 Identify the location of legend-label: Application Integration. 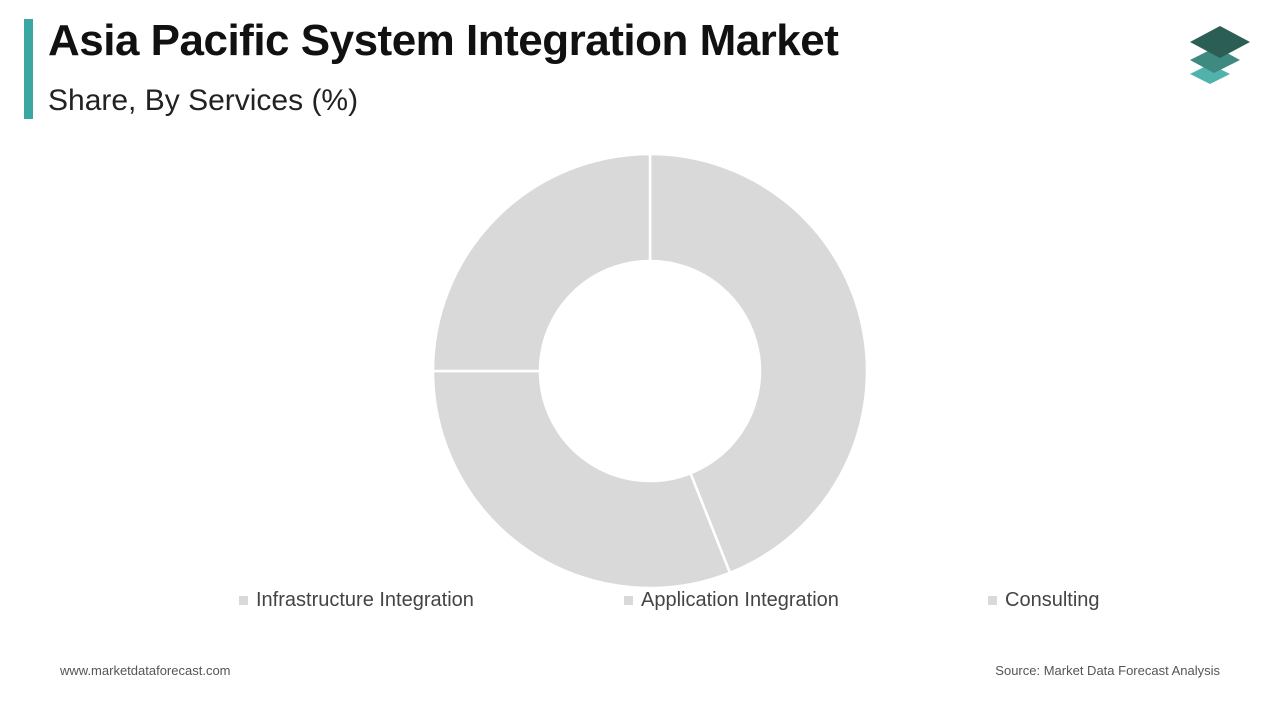
(740, 600).